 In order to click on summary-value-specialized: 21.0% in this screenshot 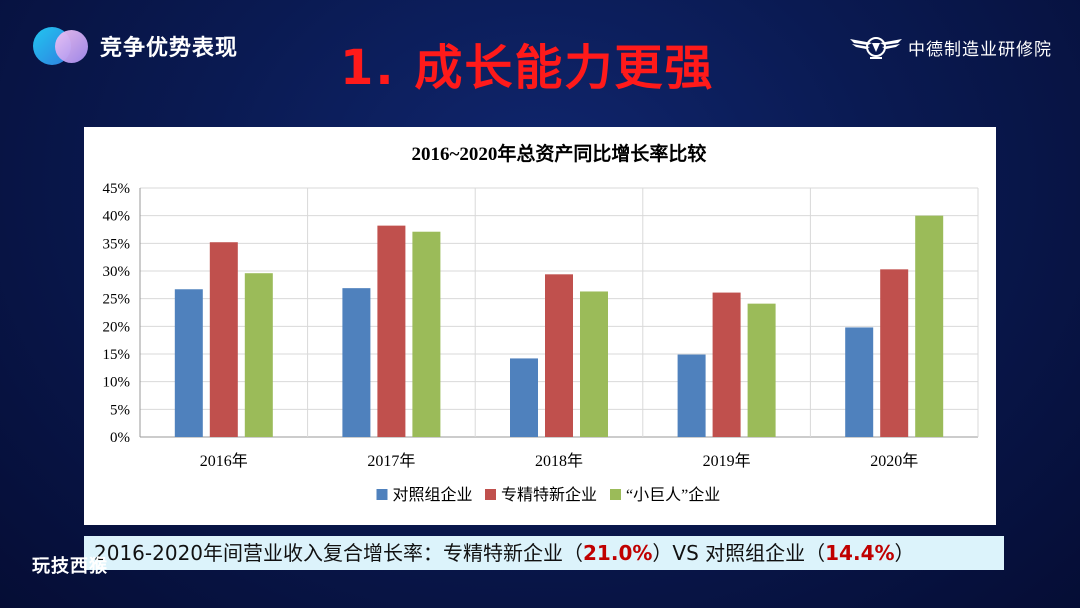, I will do `click(618, 553)`.